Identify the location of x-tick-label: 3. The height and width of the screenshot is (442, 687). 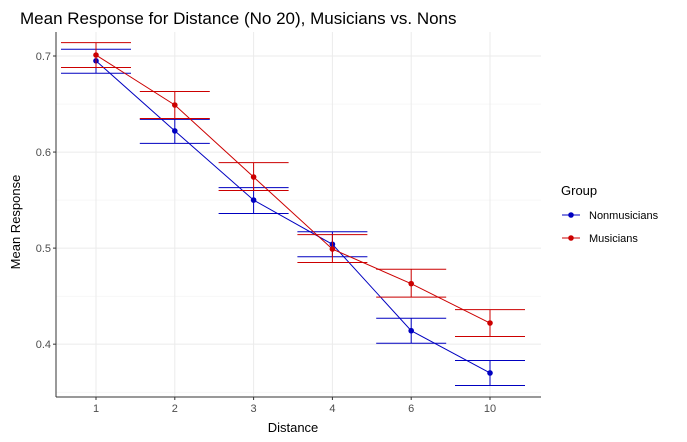
(254, 409).